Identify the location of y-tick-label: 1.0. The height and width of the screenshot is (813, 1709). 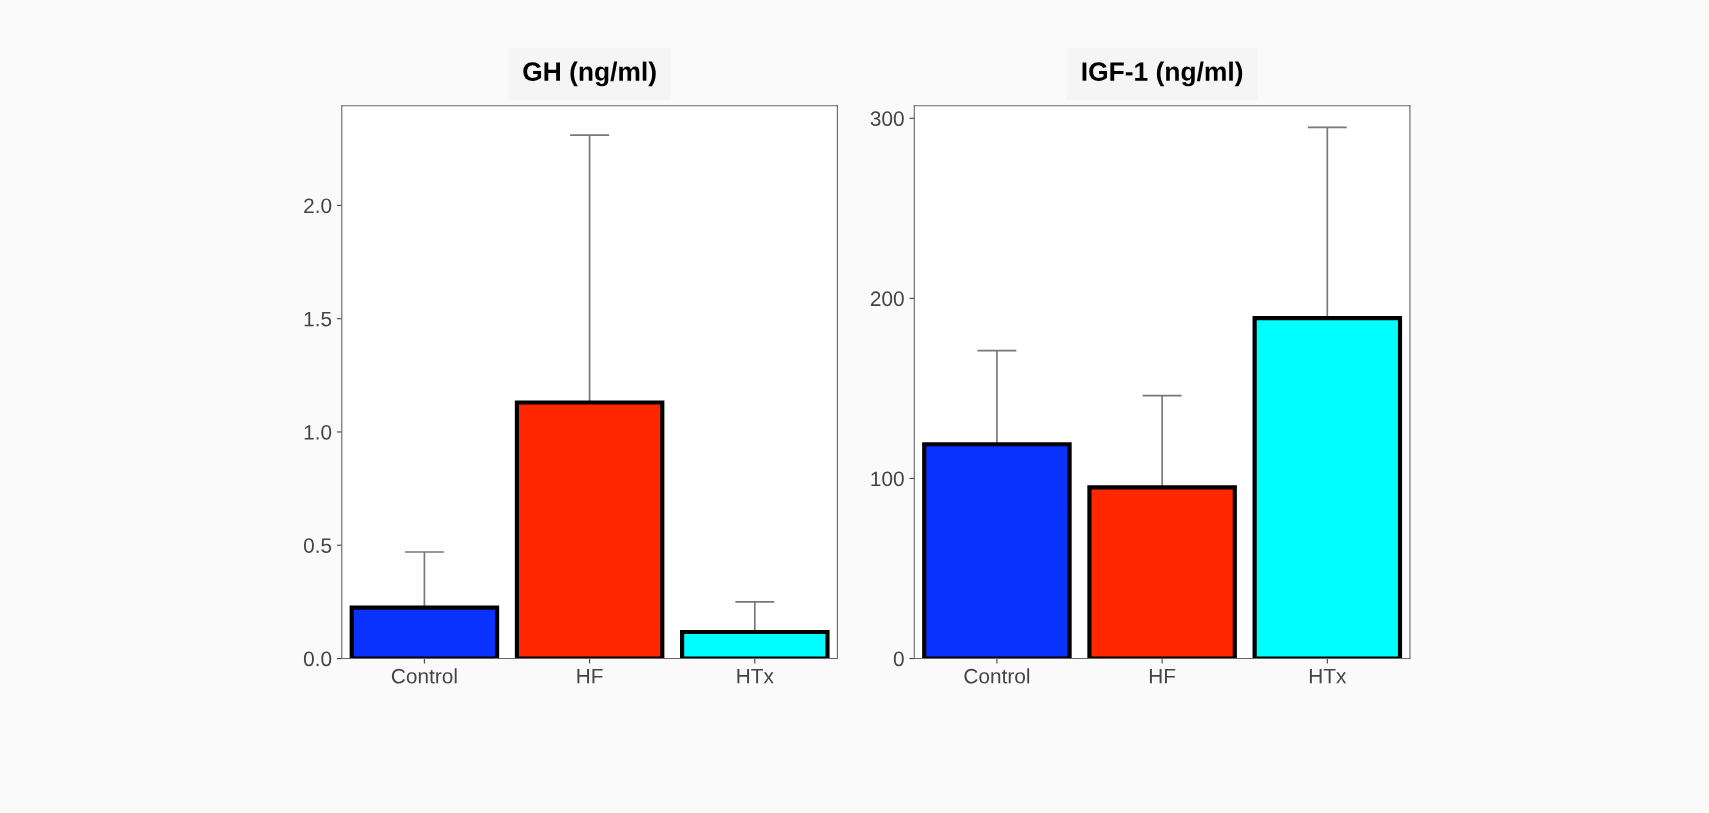
(318, 432).